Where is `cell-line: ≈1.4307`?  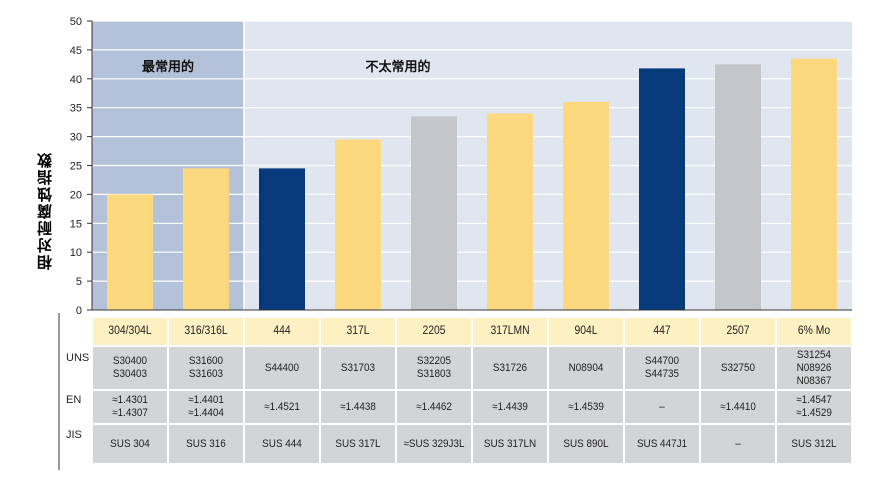 cell-line: ≈1.4307 is located at coordinates (130, 413).